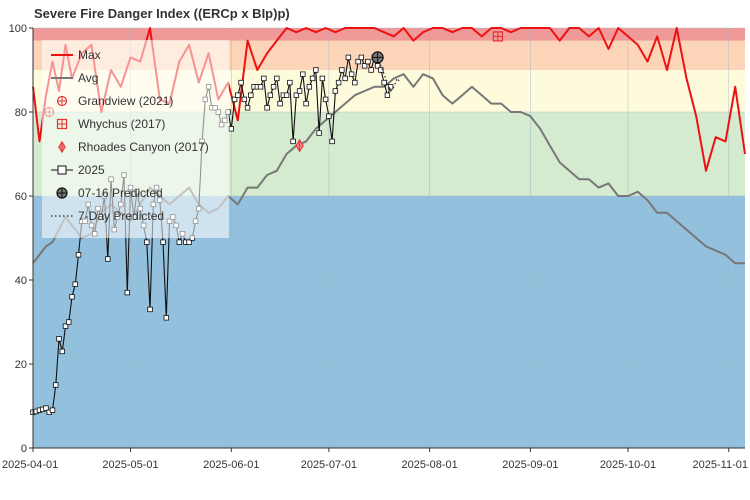 The height and width of the screenshot is (500, 750). Describe the element at coordinates (74, 78) in the screenshot. I see `legend-item-avg: Avg` at that location.